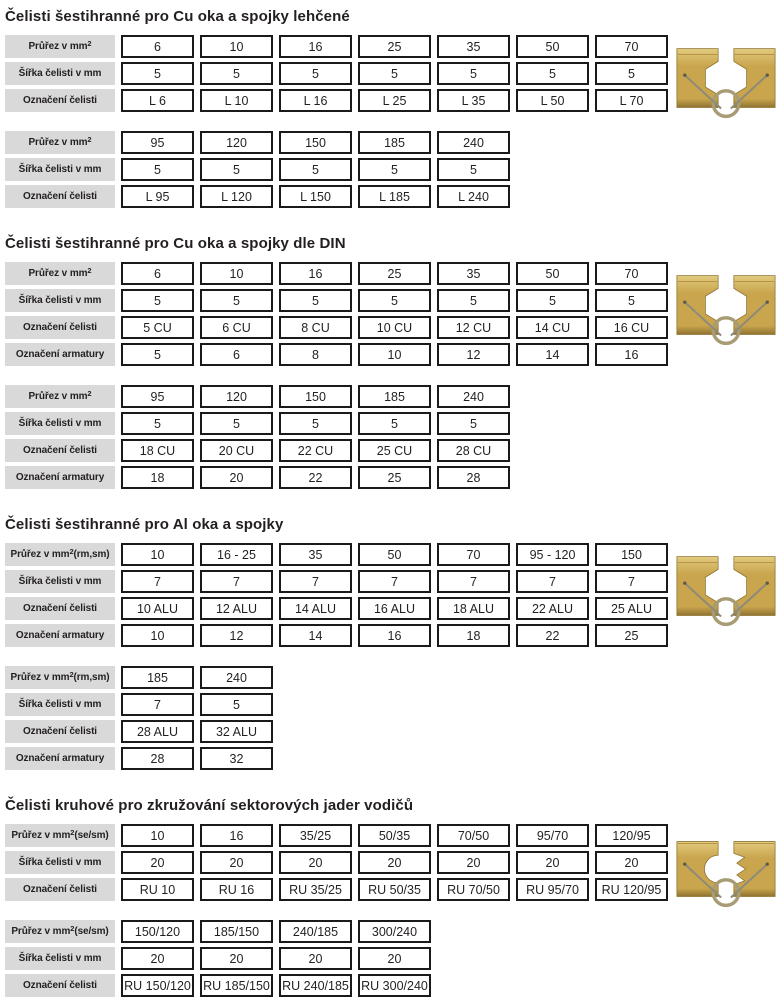 This screenshot has width=780, height=997. What do you see at coordinates (315, 450) in the screenshot?
I see `table-cell-oznaceni-celisti: 22 CU` at bounding box center [315, 450].